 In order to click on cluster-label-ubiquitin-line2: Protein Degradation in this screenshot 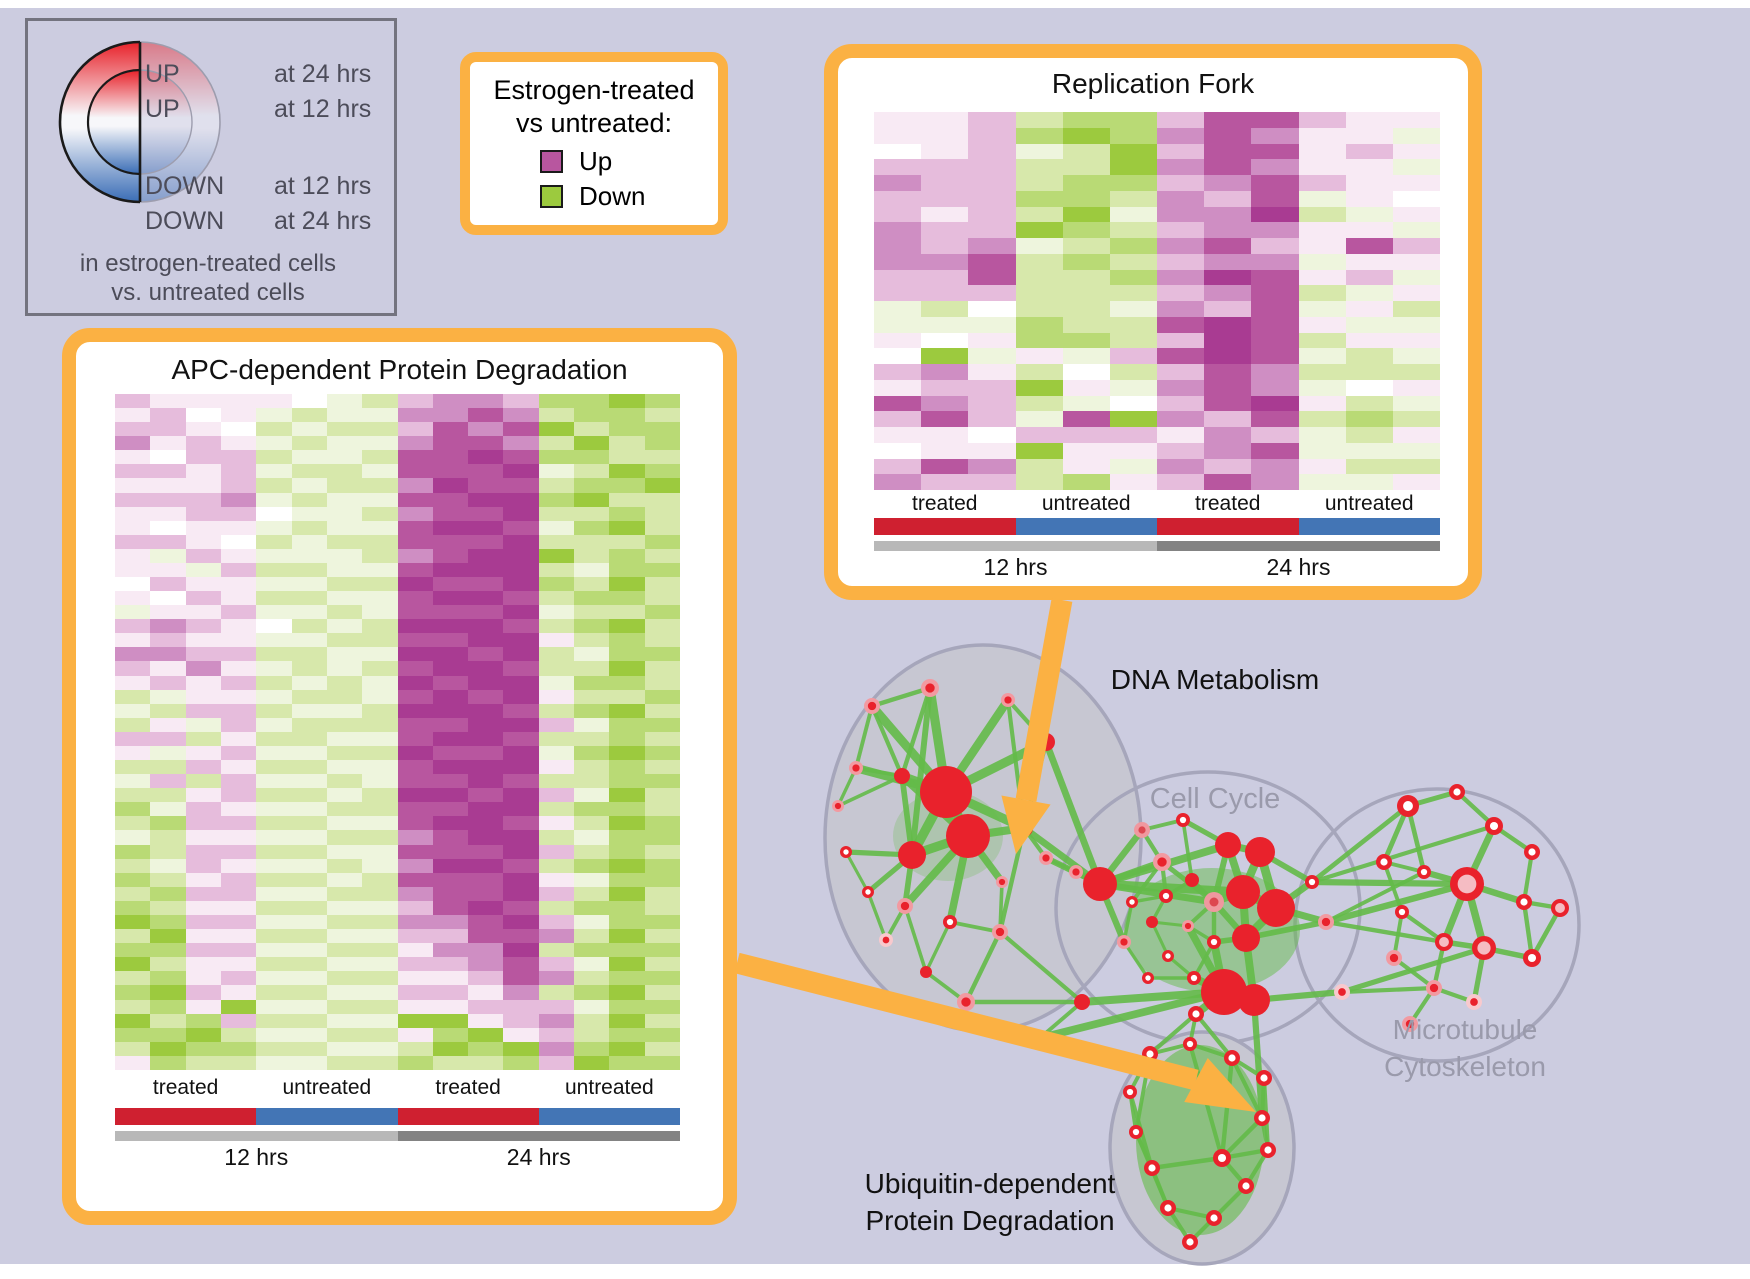, I will do `click(990, 1220)`.